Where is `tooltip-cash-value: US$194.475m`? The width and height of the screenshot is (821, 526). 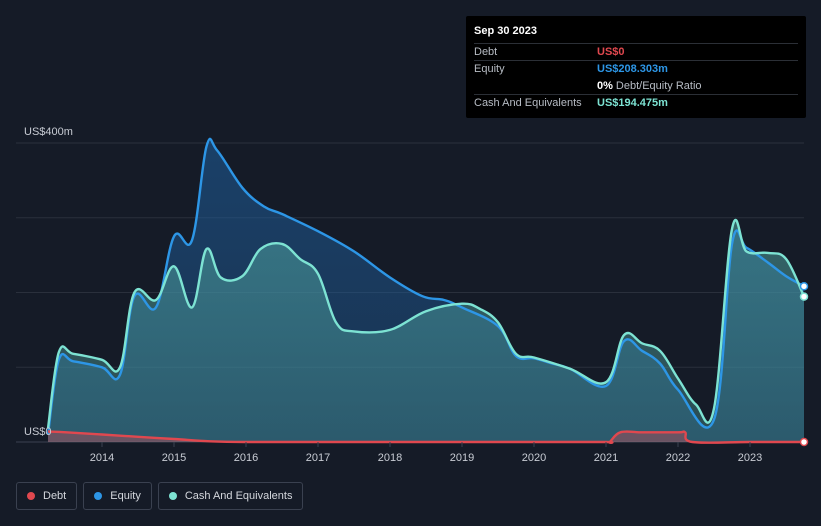
tooltip-cash-value: US$194.475m is located at coordinates (632, 103).